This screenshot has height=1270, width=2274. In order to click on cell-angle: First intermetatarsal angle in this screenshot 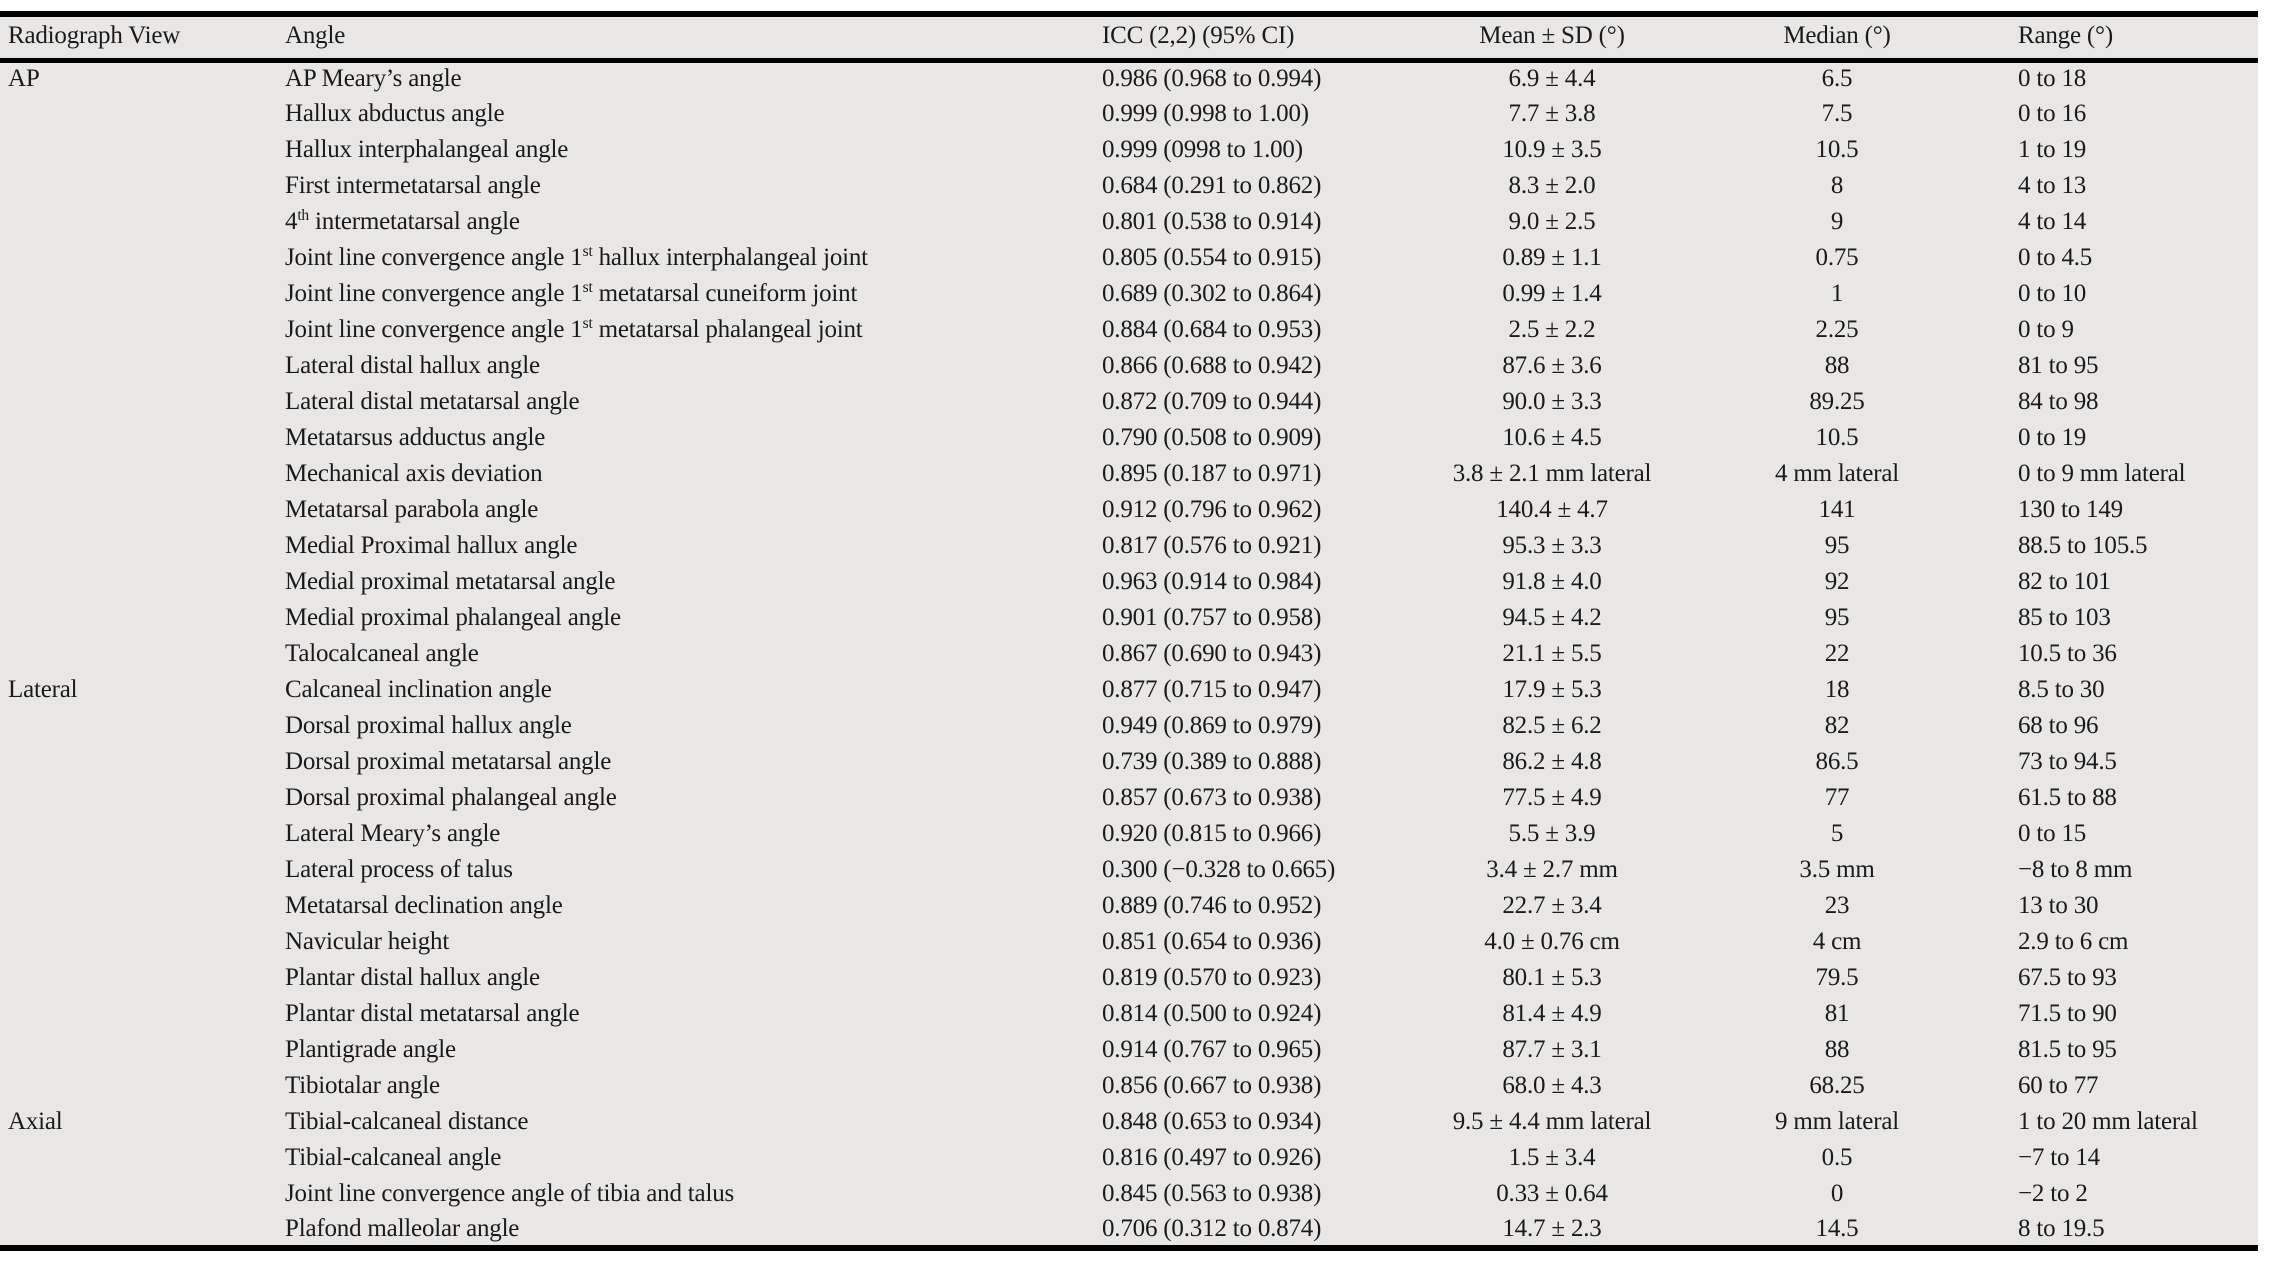, I will do `click(413, 185)`.